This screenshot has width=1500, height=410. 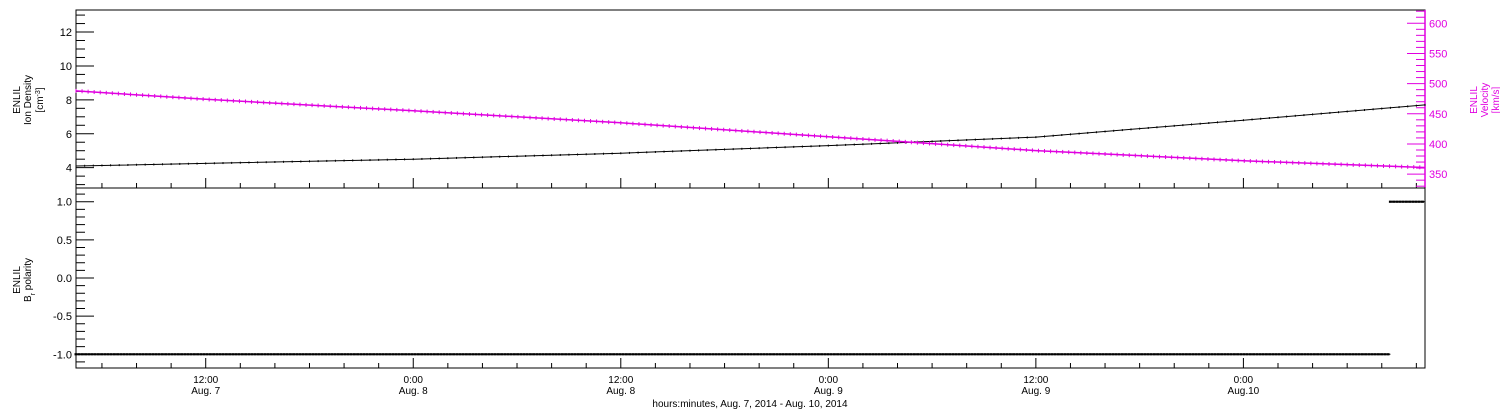 I want to click on density-tick-label: 6, so click(x=69, y=135).